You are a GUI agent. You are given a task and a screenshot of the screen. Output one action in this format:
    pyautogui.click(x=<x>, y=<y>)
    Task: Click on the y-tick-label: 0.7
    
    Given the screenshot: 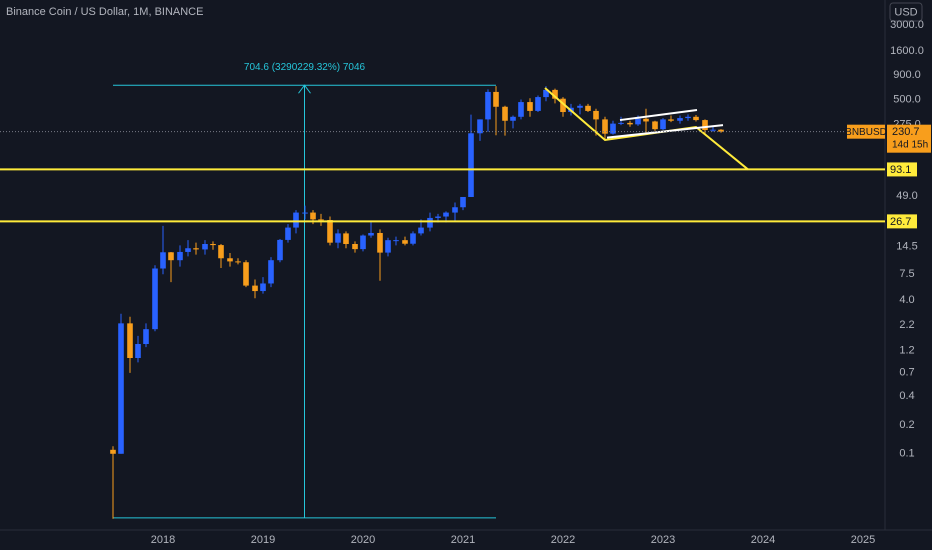 What is the action you would take?
    pyautogui.click(x=906, y=373)
    